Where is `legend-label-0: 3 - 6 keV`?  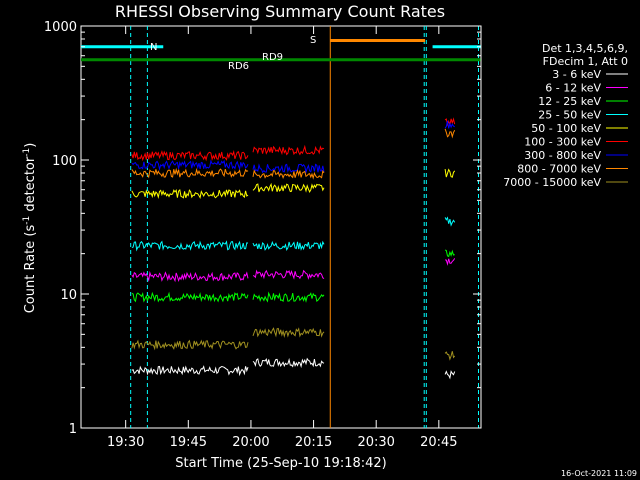
legend-label-0: 3 - 6 keV is located at coordinates (576, 74).